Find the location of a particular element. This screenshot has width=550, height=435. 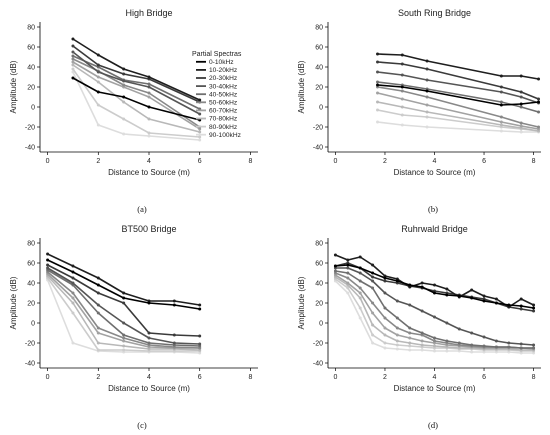

series-20-30kHz is located at coordinates (124, 300).